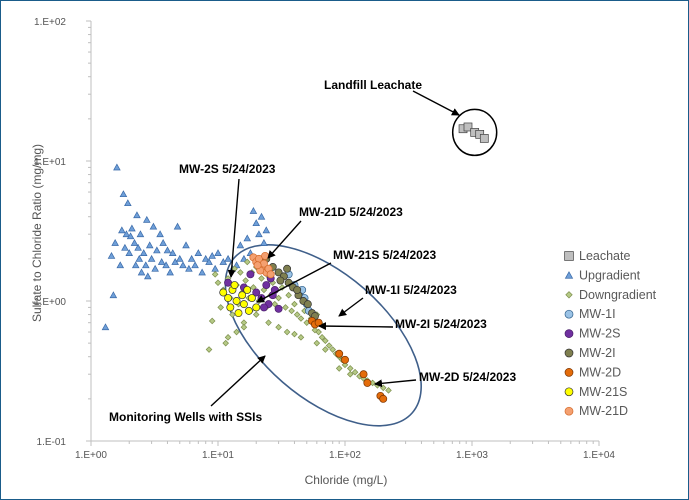  Describe the element at coordinates (599, 455) in the screenshot. I see `x-tick-label: 1.E+04` at that location.